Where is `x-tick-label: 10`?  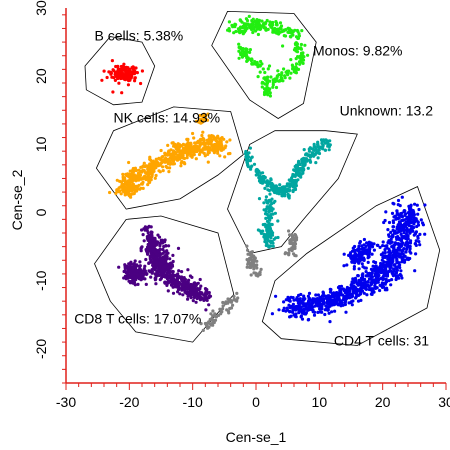
x-tick-label: 10 is located at coordinates (320, 402).